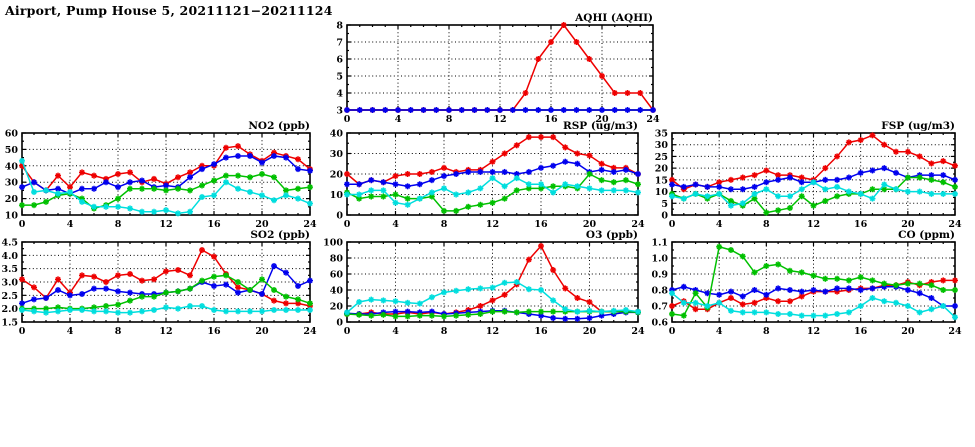 The image size is (975, 447). Describe the element at coordinates (337, 275) in the screenshot. I see `y-tick-label: 60` at that location.